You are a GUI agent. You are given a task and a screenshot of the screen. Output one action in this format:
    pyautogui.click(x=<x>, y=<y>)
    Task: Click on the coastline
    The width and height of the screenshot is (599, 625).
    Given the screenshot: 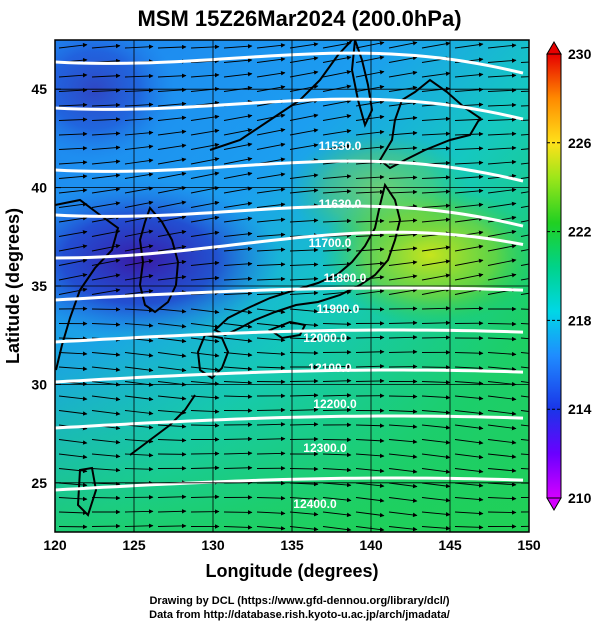 What is the action you would take?
    pyautogui.click(x=159, y=260)
    